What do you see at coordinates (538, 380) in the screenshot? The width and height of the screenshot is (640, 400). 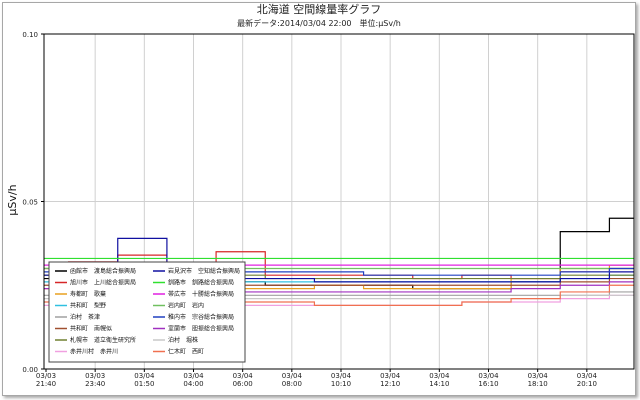 I see `x-tick-label: 03/04 18:10` at bounding box center [538, 380].